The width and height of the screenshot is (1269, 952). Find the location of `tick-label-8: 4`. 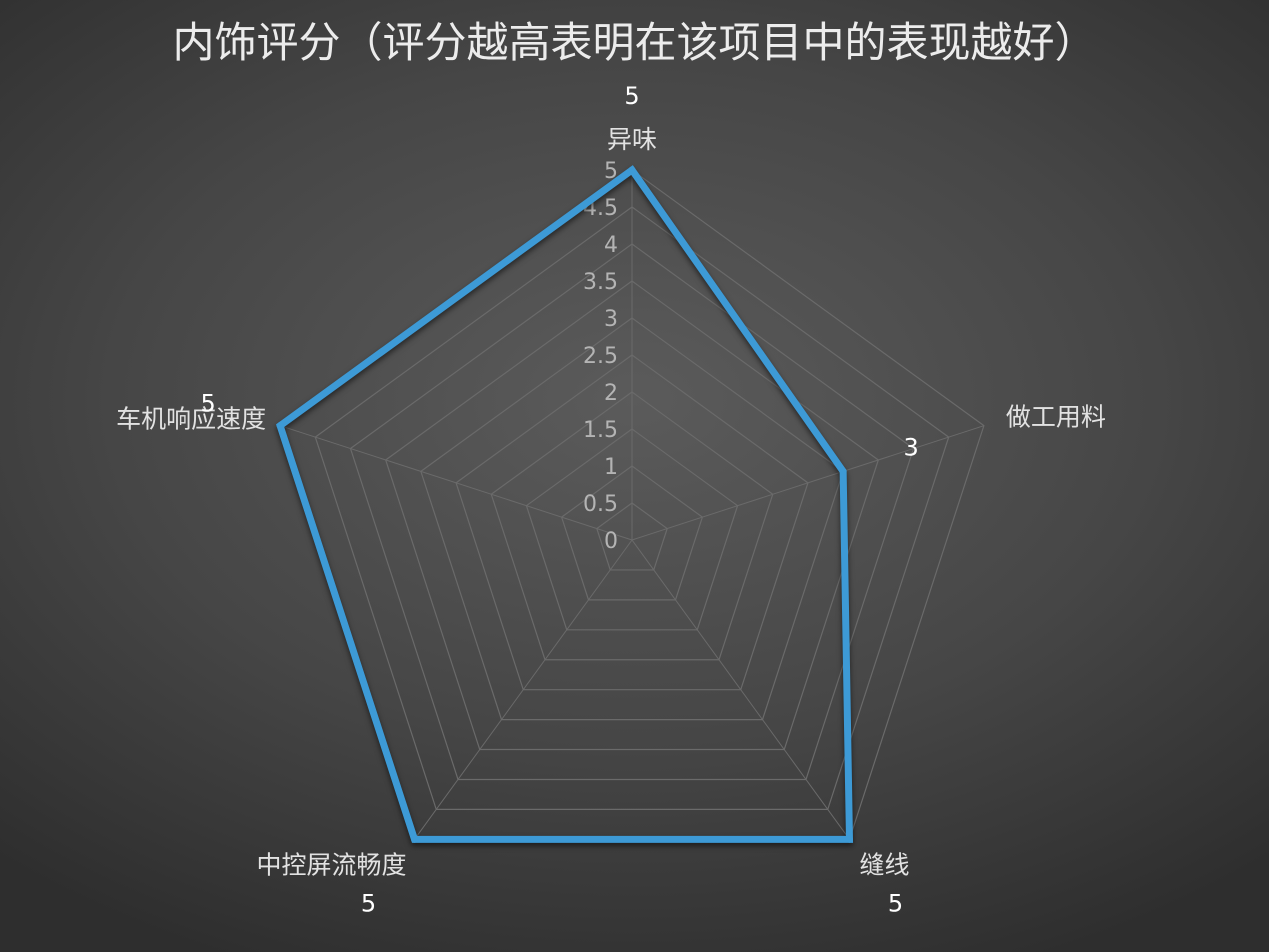

tick-label-8: 4 is located at coordinates (611, 245).